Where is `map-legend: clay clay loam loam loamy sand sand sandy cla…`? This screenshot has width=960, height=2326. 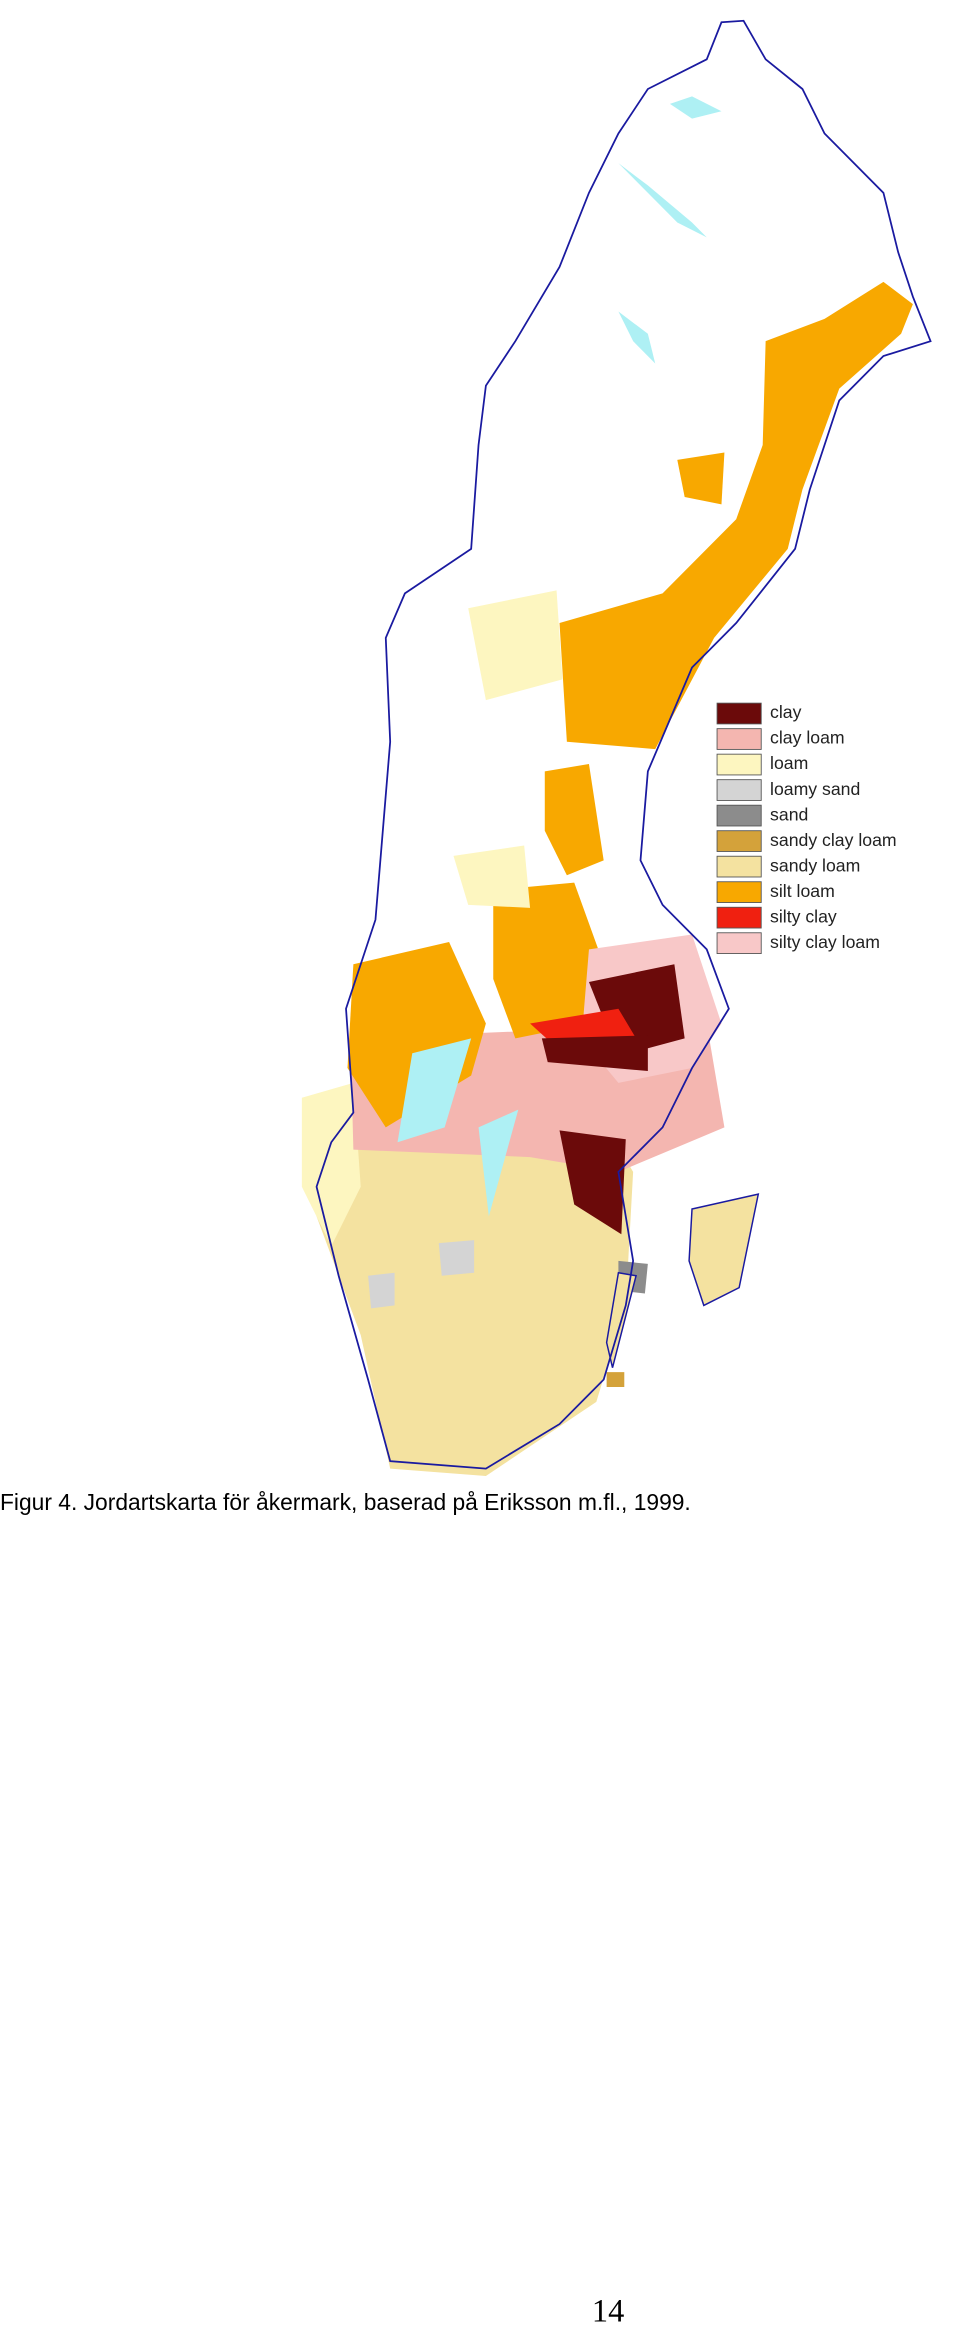
map-legend: clay clay loam loam loamy sand sand sandy cla… is located at coordinates (806, 828).